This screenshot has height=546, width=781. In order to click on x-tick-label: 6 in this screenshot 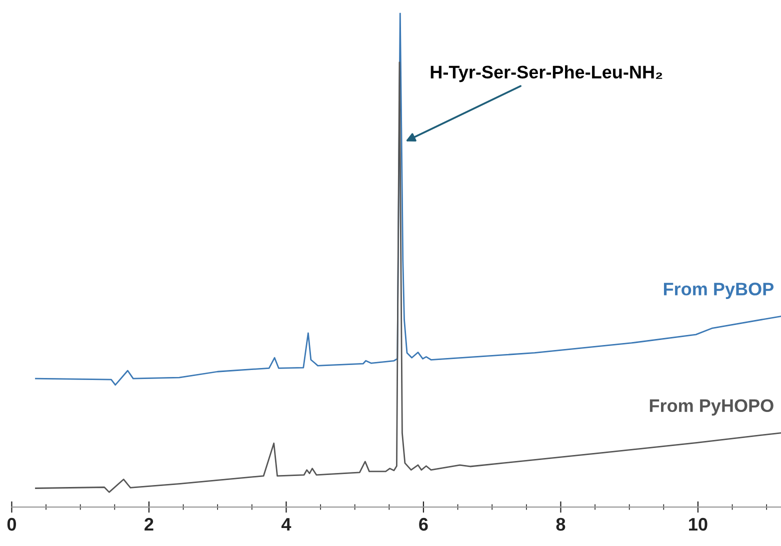, I will do `click(423, 524)`.